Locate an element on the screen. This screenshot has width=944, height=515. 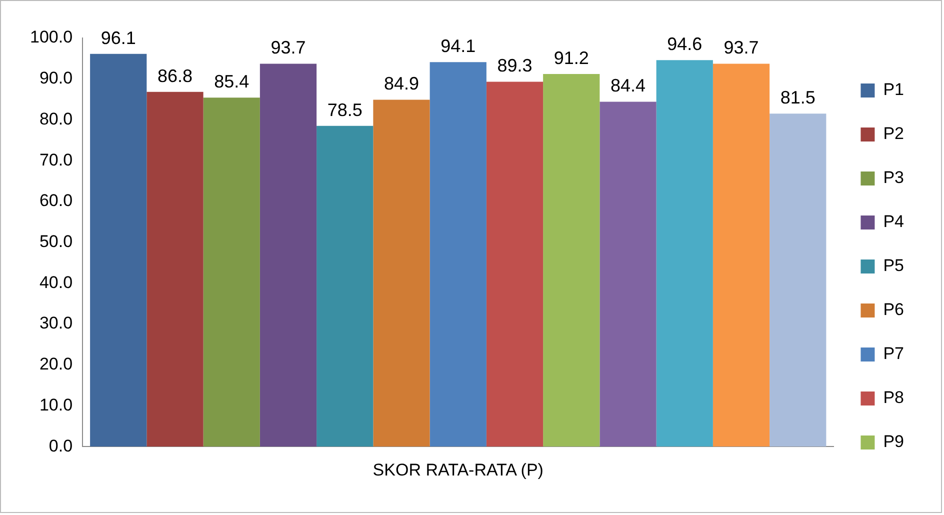
y-tick-label: 30.0 is located at coordinates (56, 323).